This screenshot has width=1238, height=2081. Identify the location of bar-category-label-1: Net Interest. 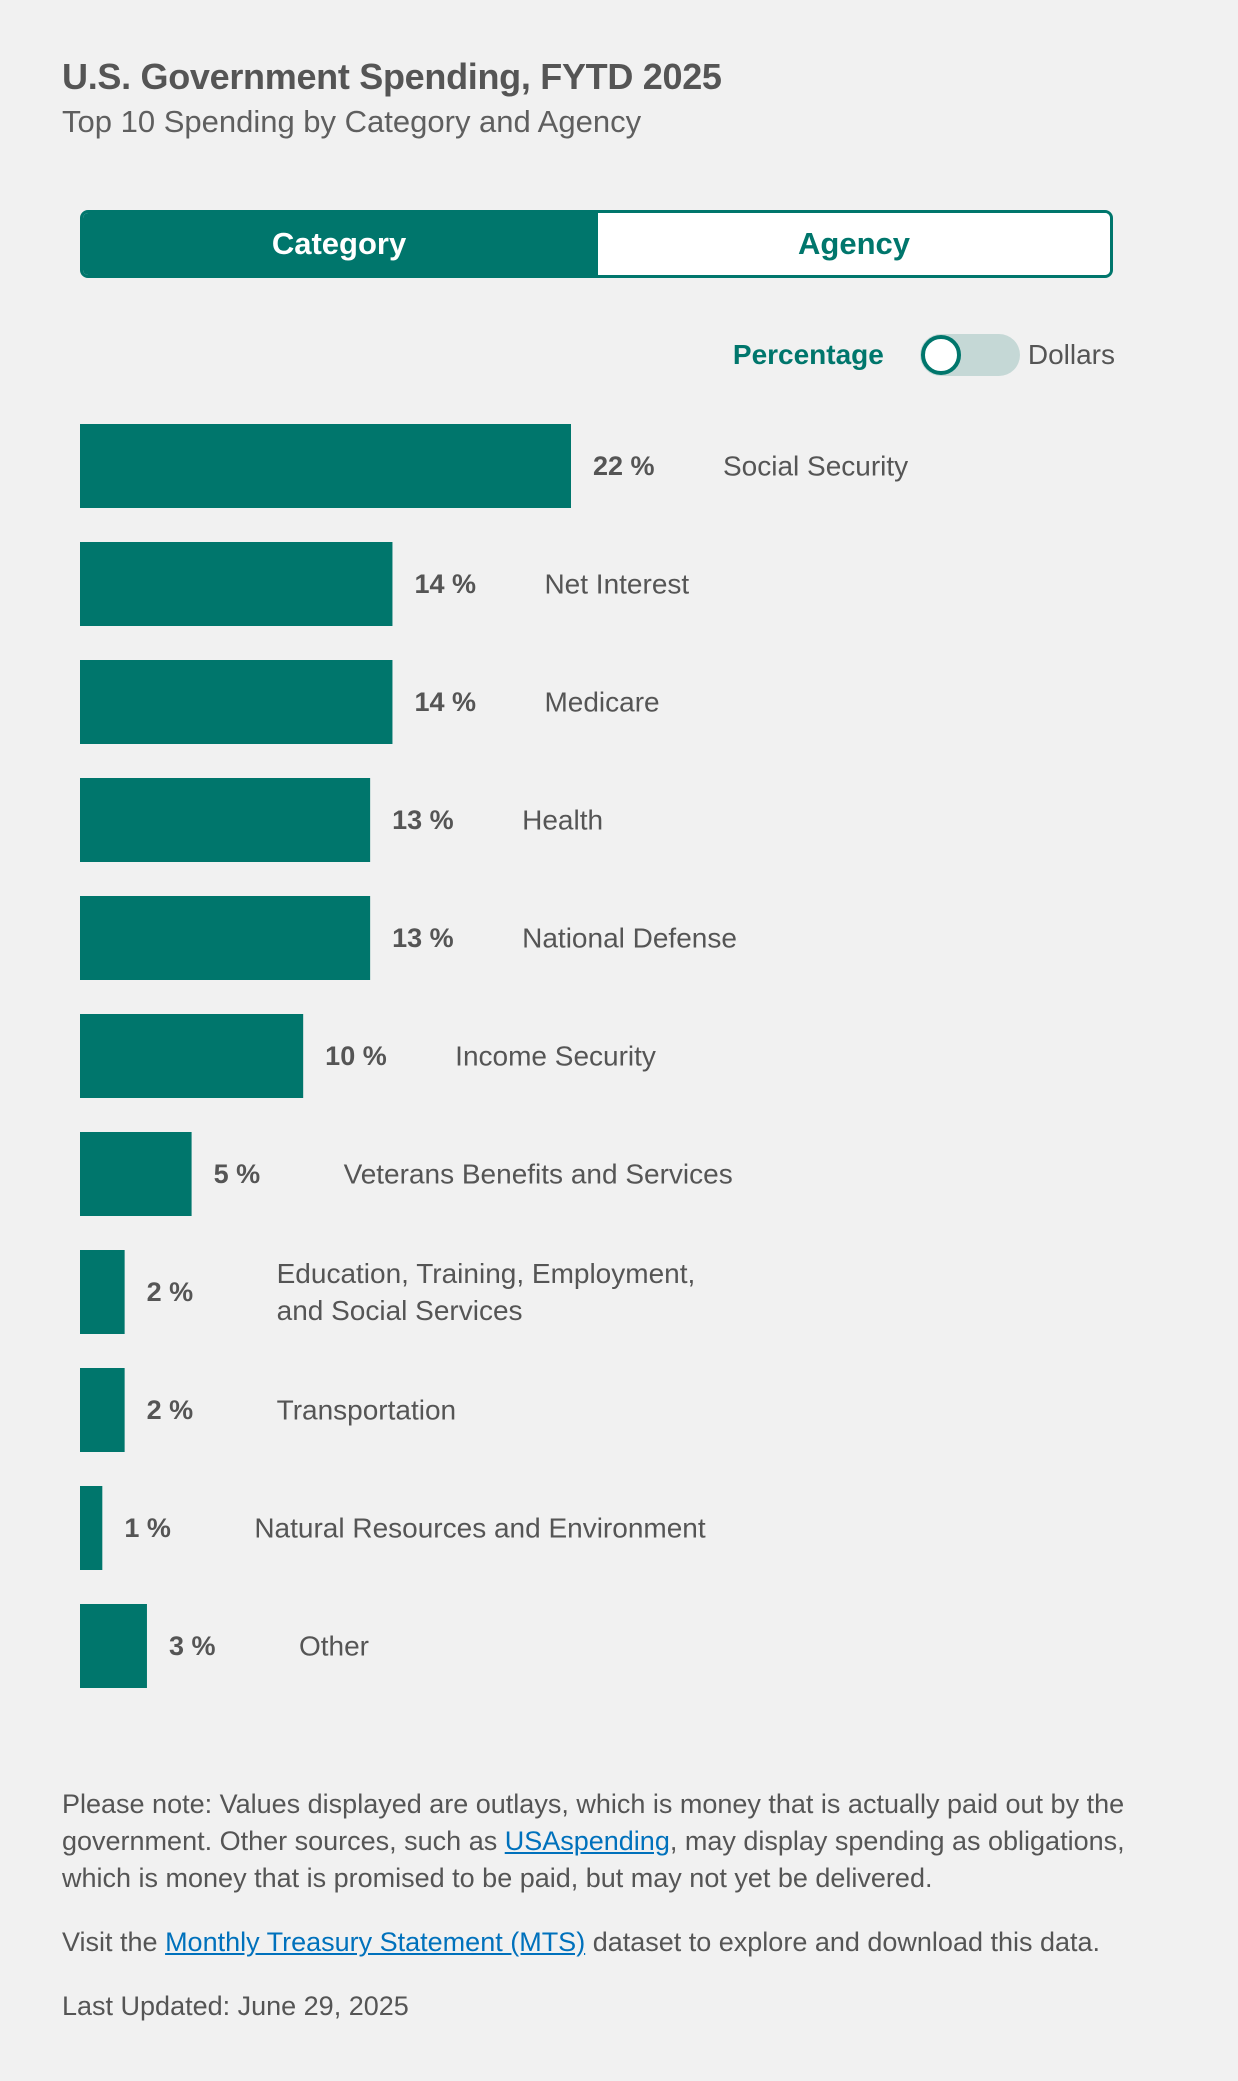
(616, 584).